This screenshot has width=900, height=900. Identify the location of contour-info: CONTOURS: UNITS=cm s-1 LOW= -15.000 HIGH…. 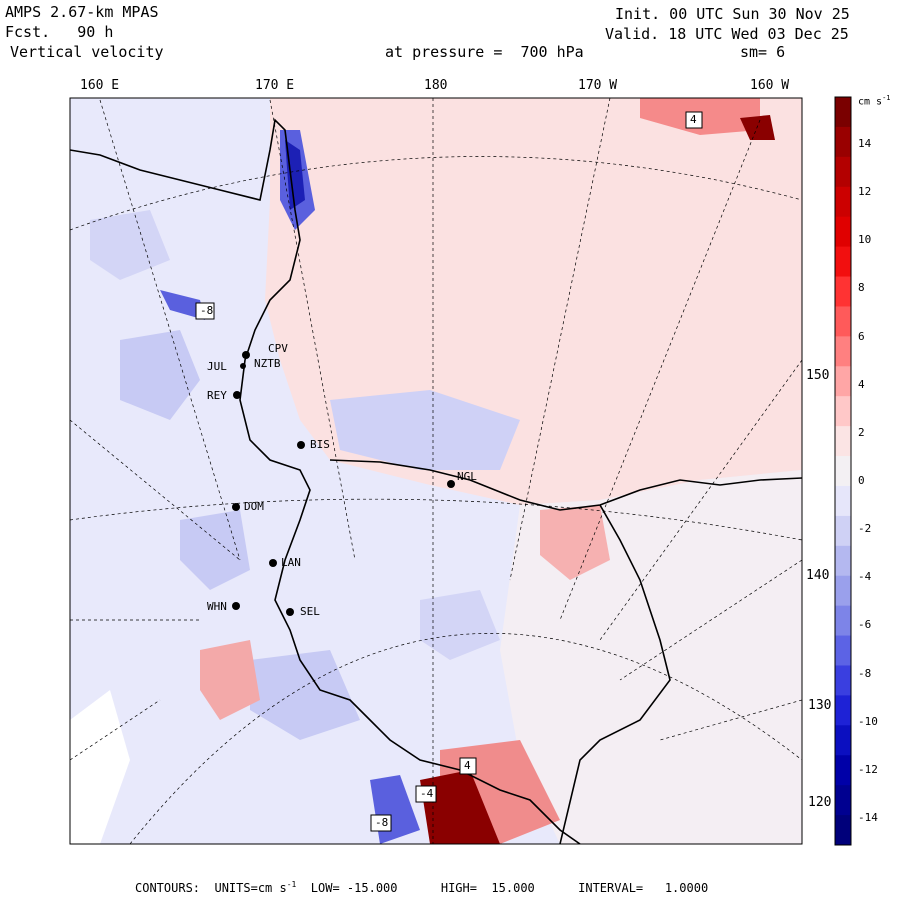
(422, 887).